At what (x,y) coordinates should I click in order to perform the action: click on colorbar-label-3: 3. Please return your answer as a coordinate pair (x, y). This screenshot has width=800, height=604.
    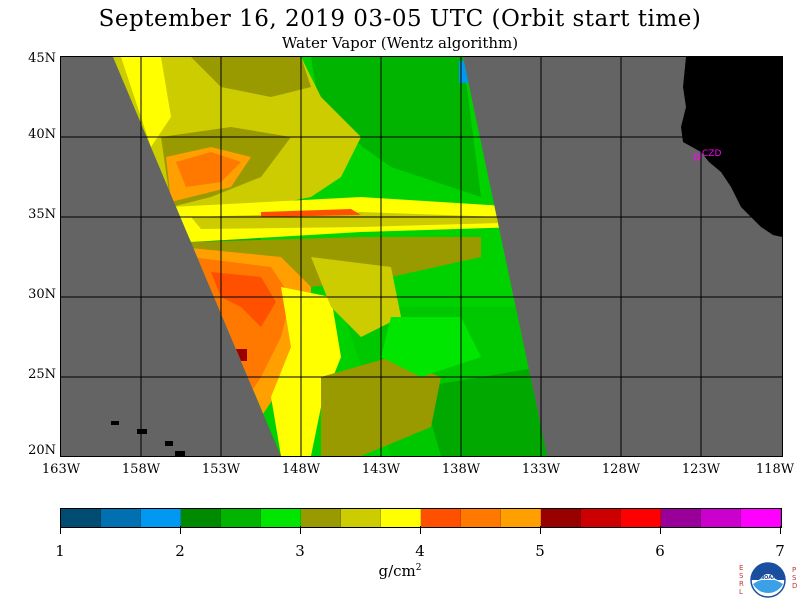
    Looking at the image, I should click on (300, 551).